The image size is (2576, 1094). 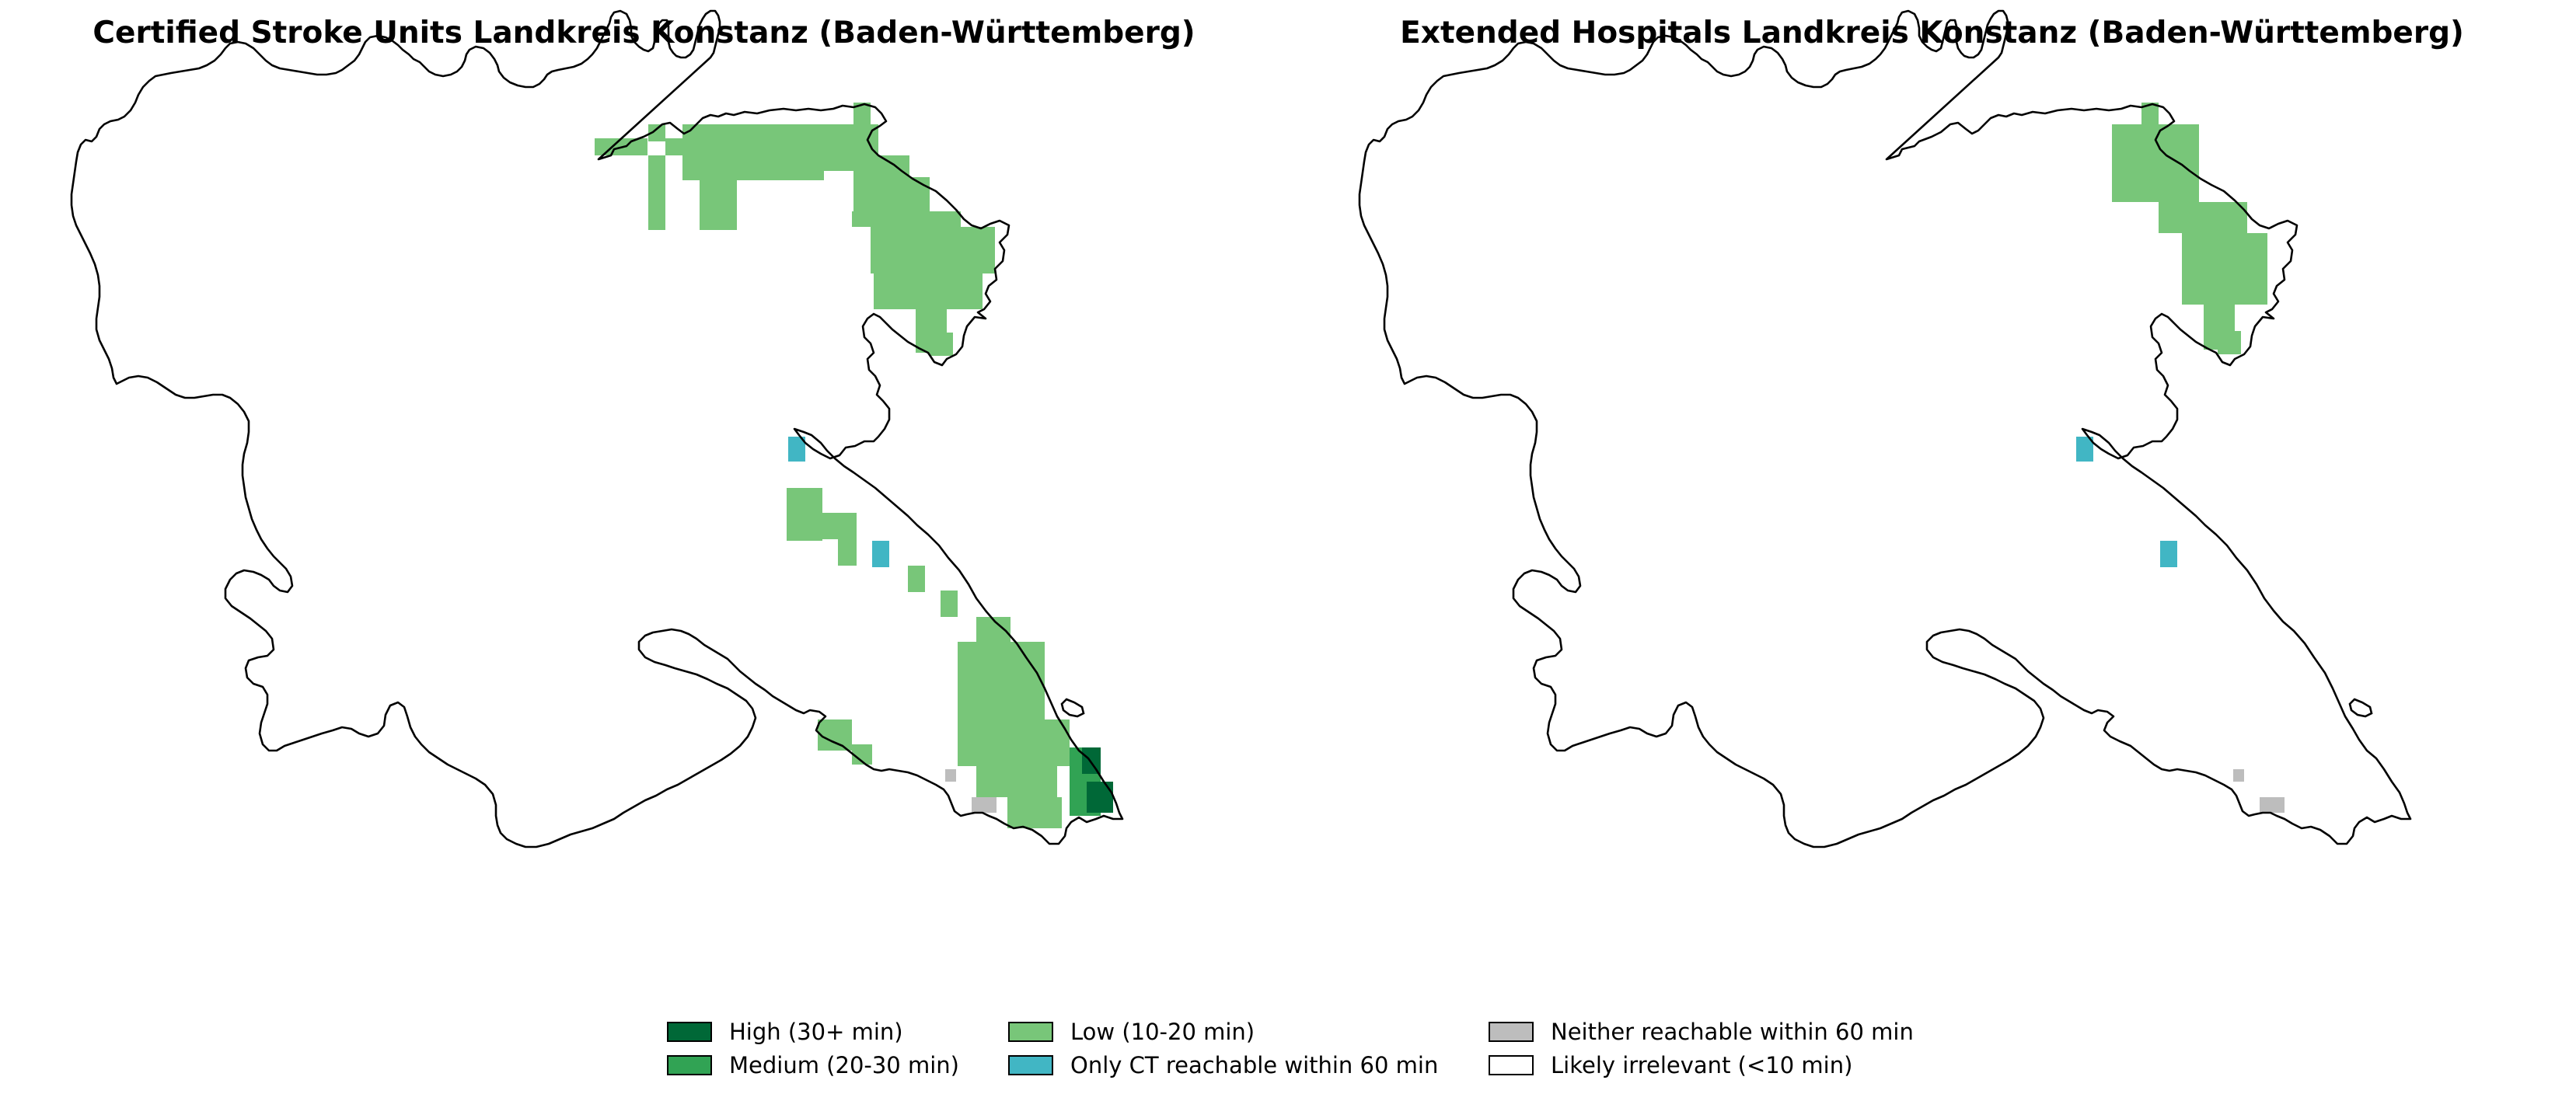 I want to click on legend-label-high: High (30+ min), so click(x=816, y=1032).